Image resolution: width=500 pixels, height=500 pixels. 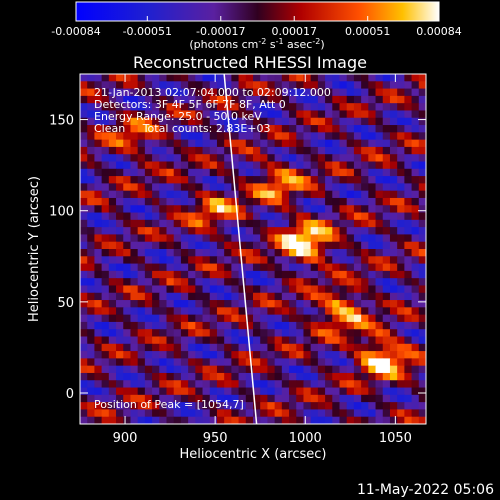 What do you see at coordinates (294, 31) in the screenshot?
I see `colorbar-tick-label: 0.00017` at bounding box center [294, 31].